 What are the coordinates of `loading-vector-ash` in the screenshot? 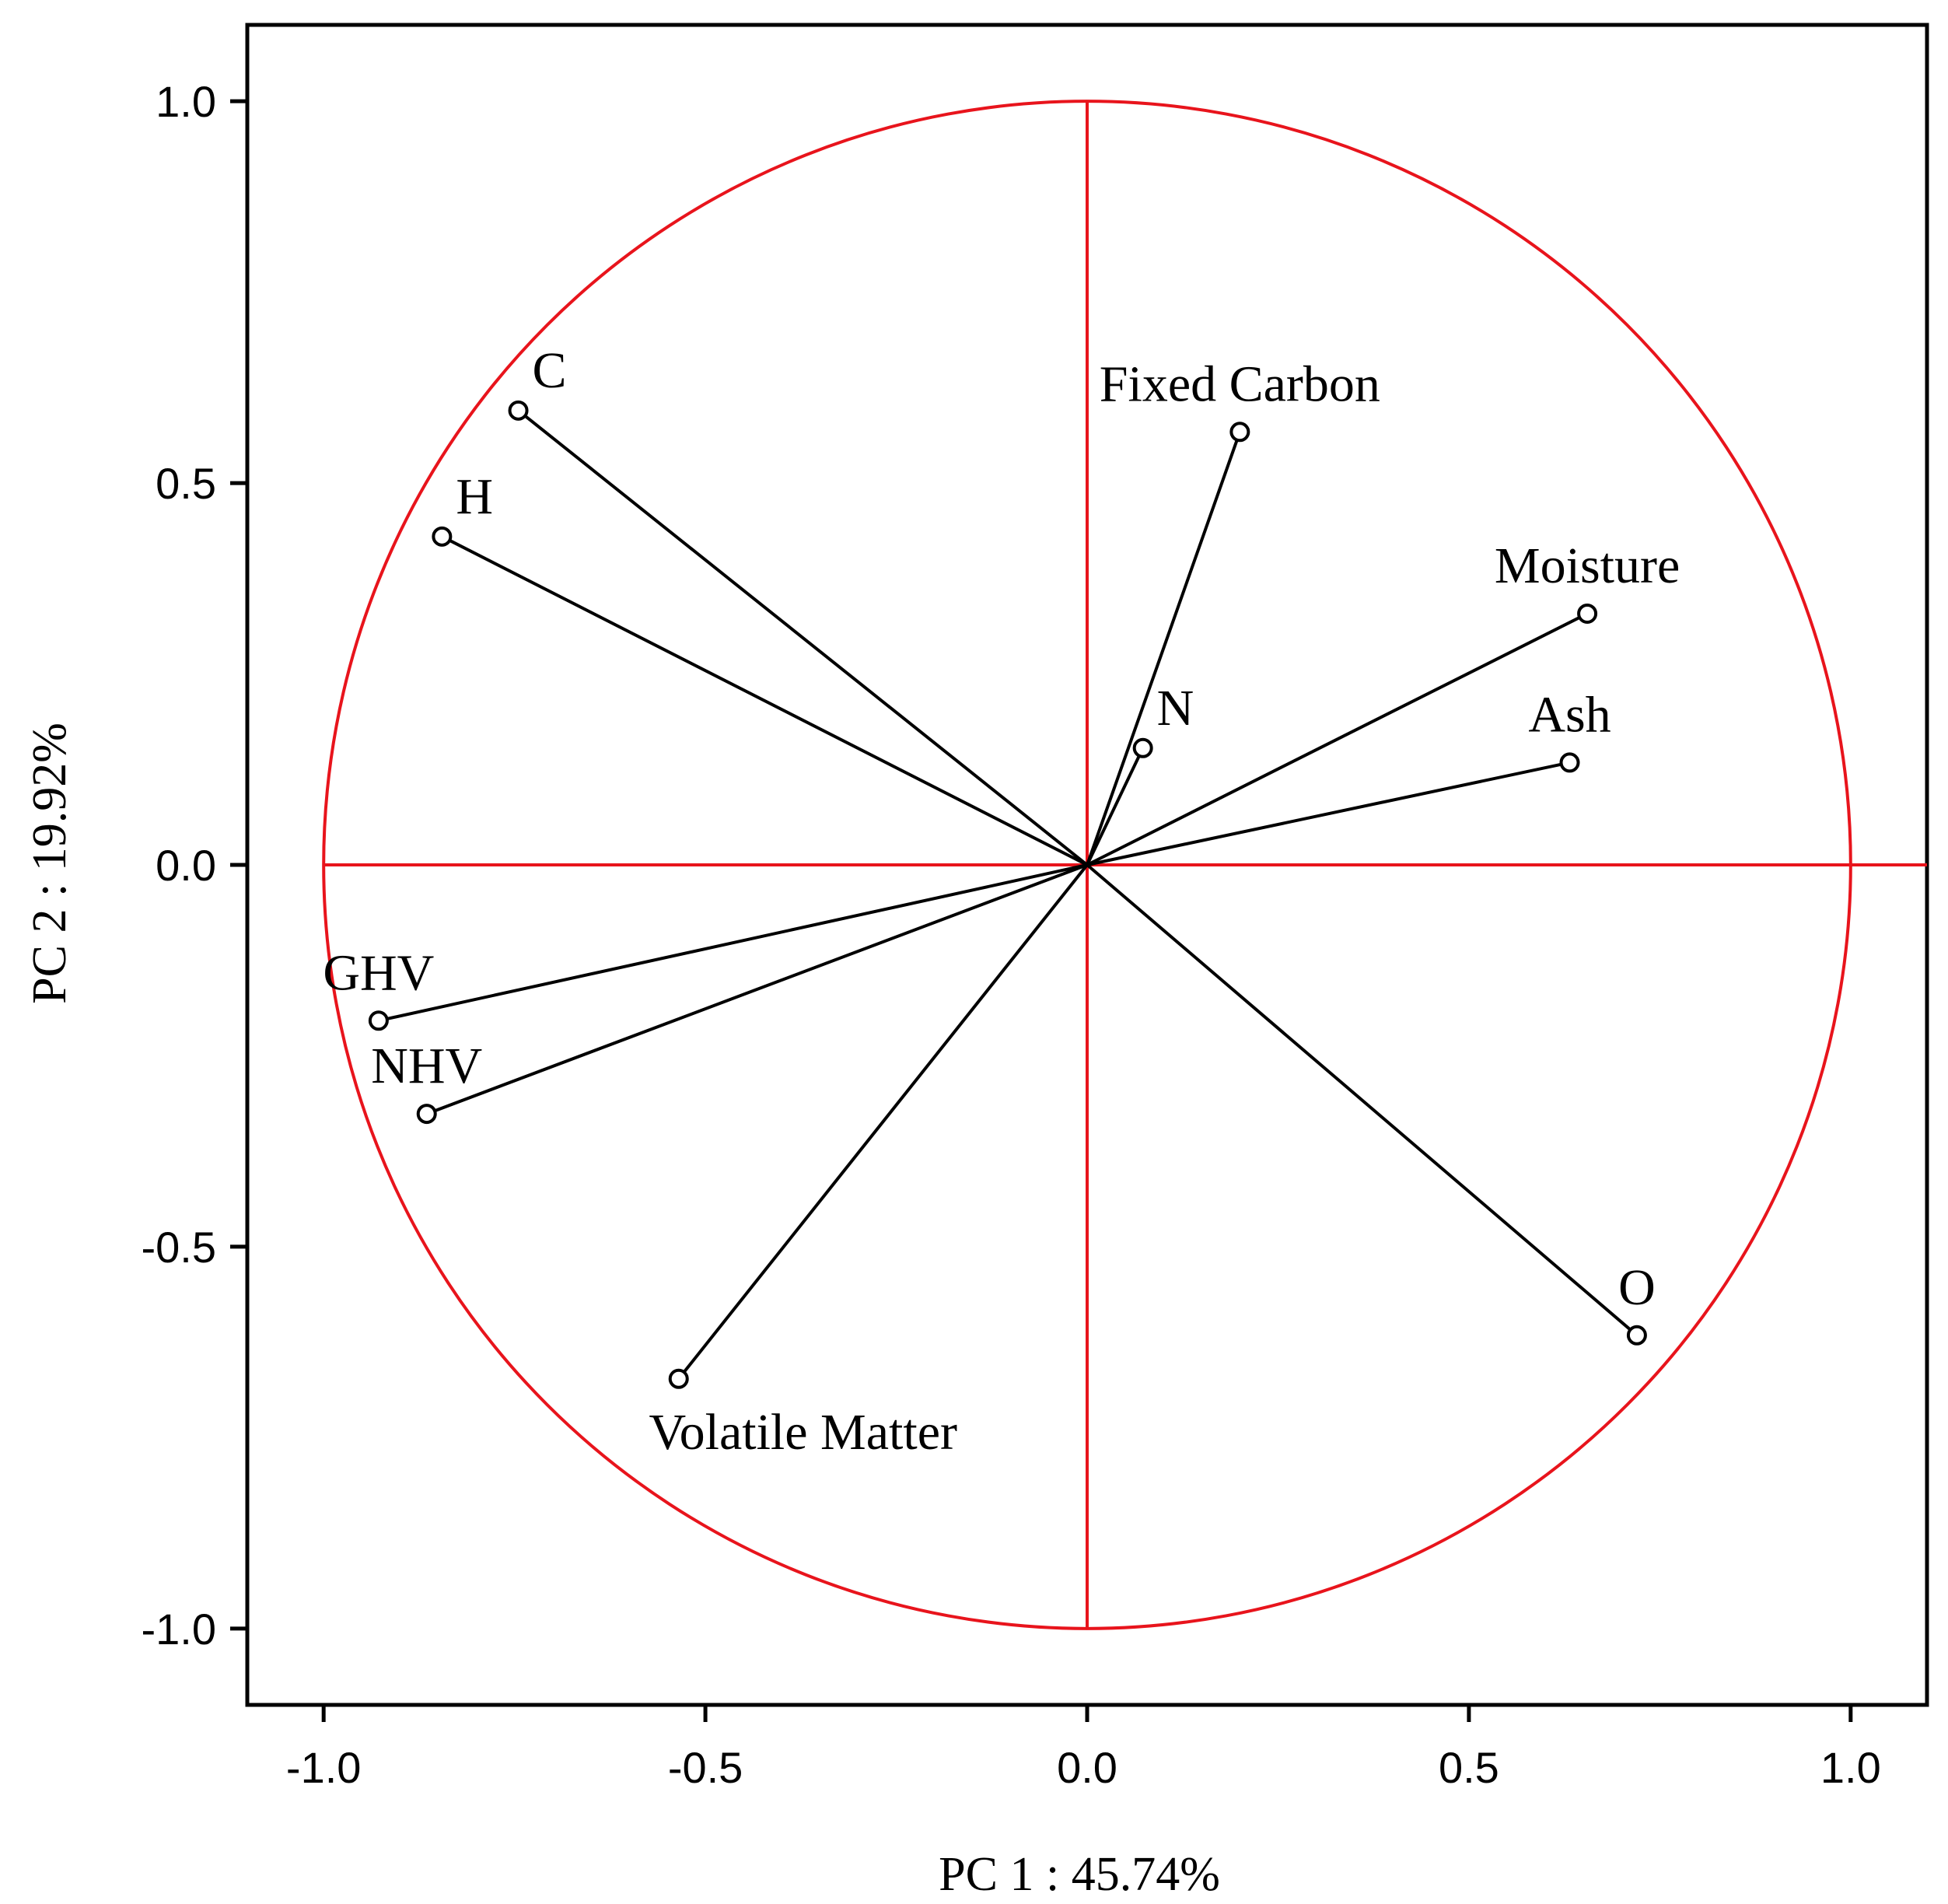 It's located at (1328, 814).